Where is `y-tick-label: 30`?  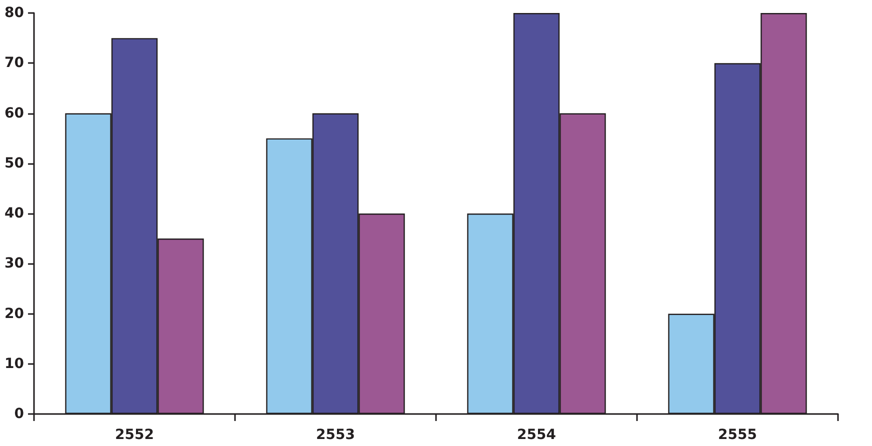
y-tick-label: 30 is located at coordinates (14, 264).